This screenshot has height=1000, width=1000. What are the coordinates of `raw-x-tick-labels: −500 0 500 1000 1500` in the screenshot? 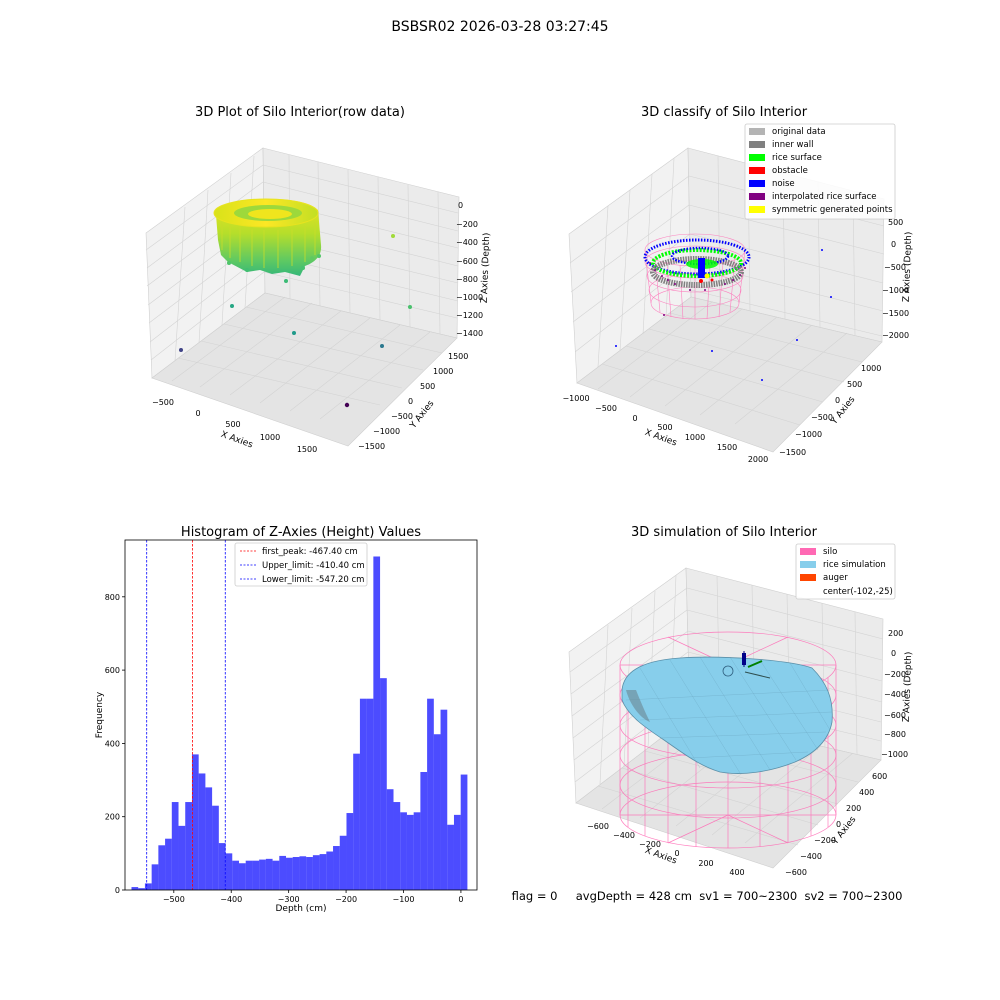 It's located at (234, 426).